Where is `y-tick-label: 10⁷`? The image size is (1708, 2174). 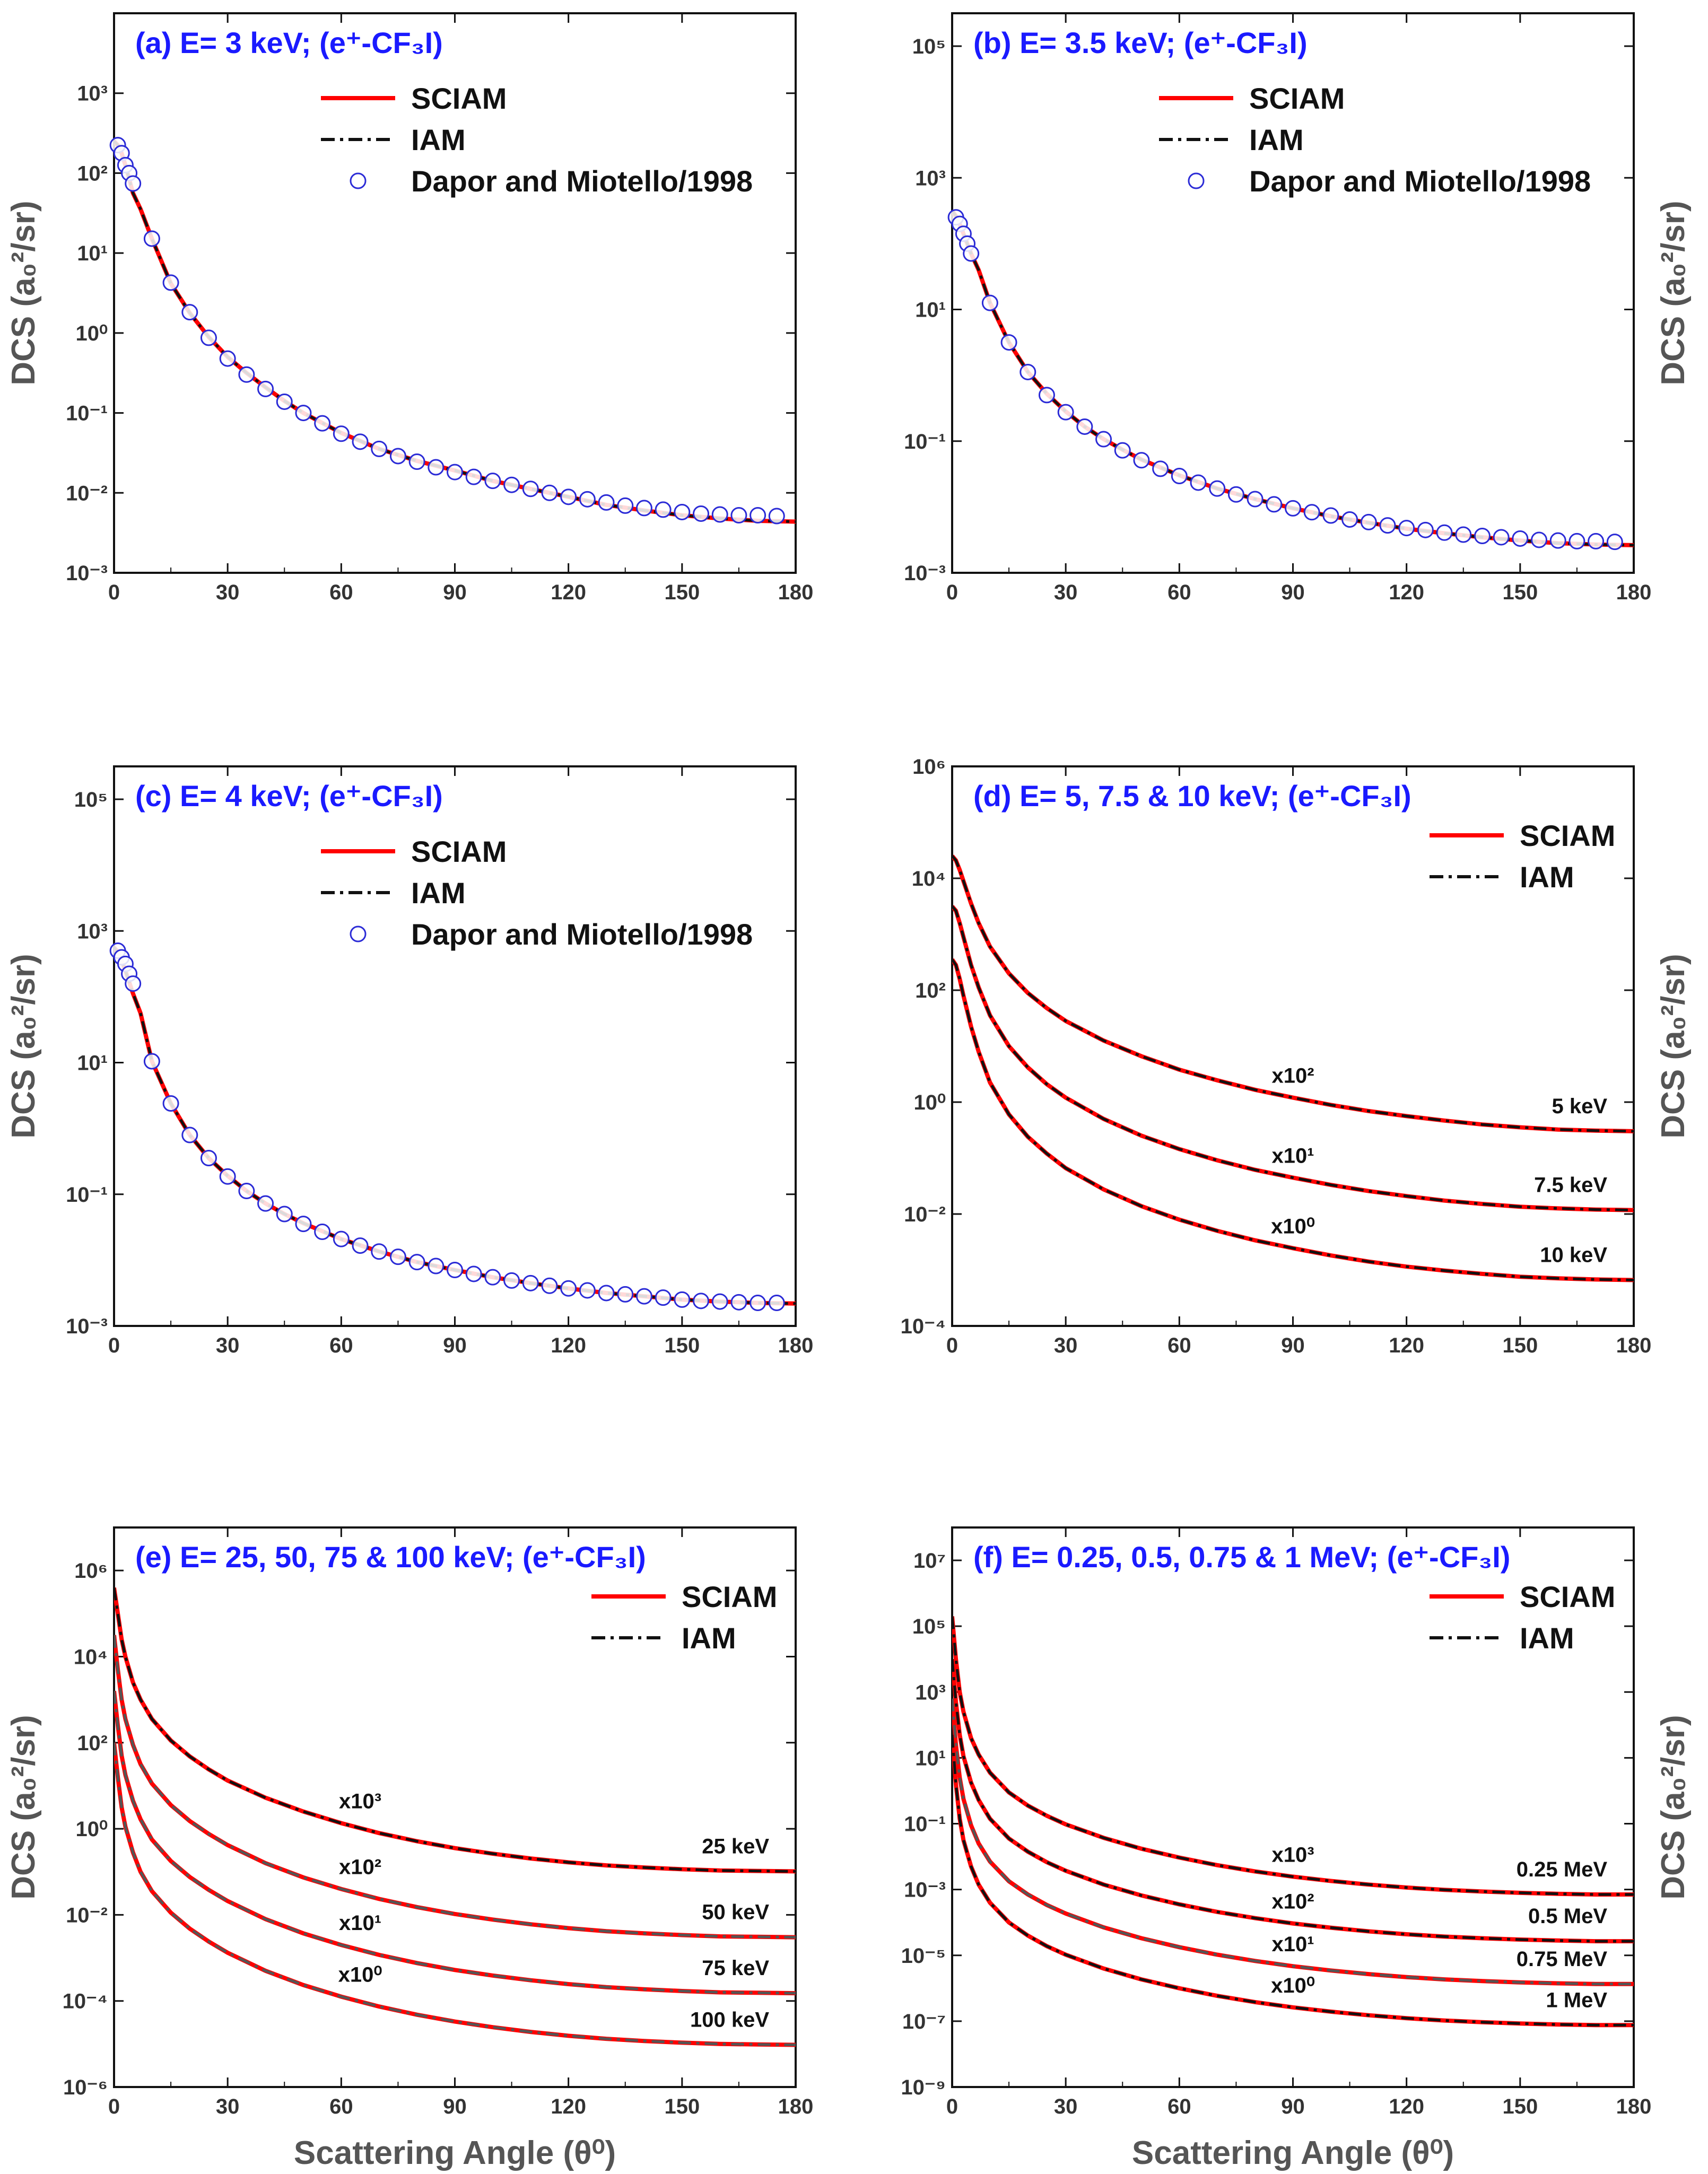 y-tick-label: 10⁷ is located at coordinates (930, 1561).